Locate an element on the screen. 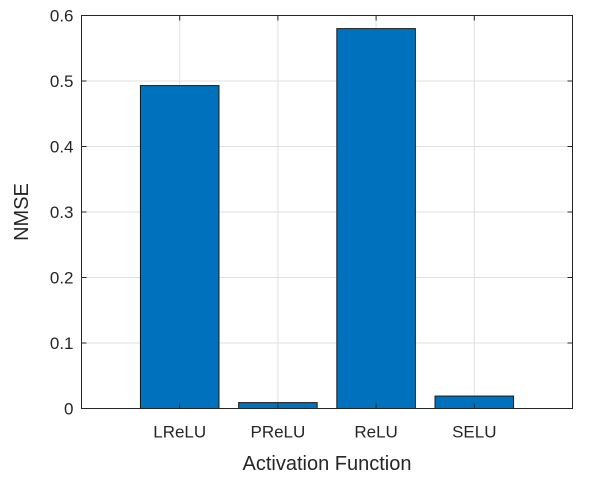  x-axis-label: Activation Function is located at coordinates (327, 464).